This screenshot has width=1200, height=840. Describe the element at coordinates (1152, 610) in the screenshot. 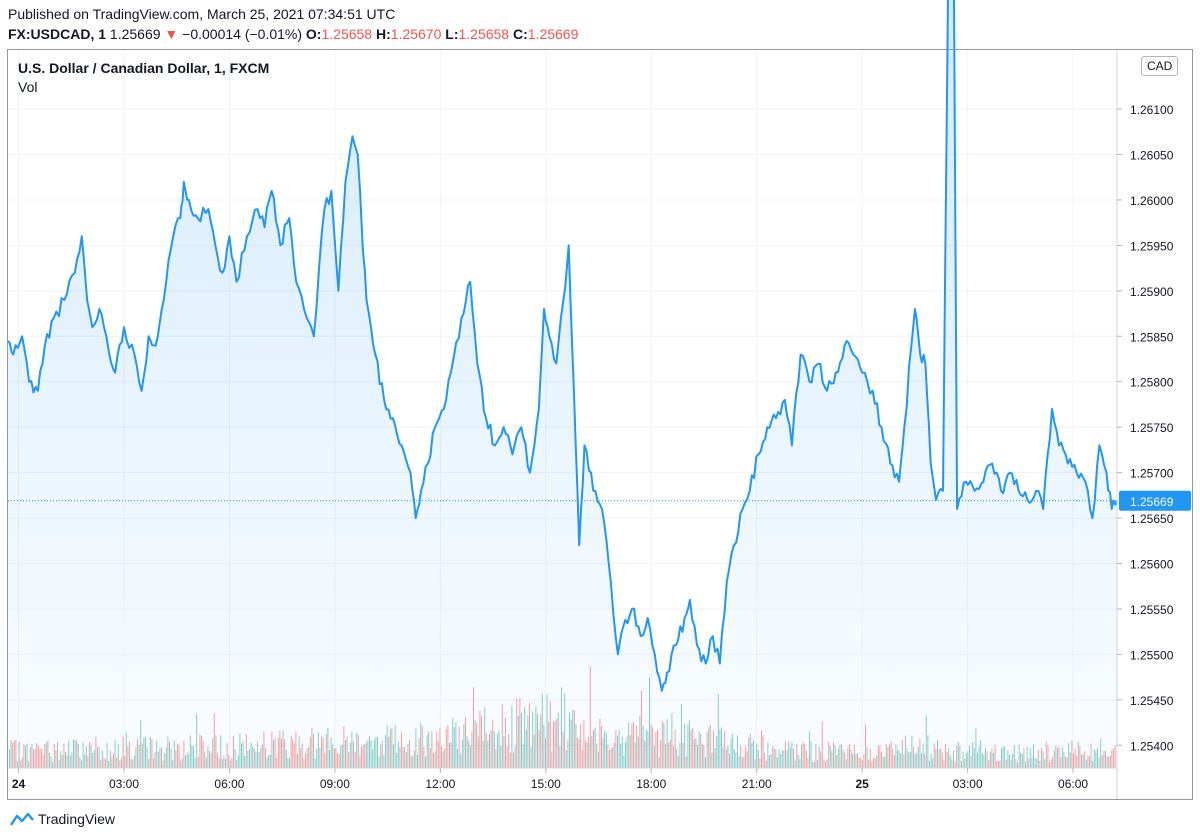

I see `y-tick-label: 1.25550` at that location.